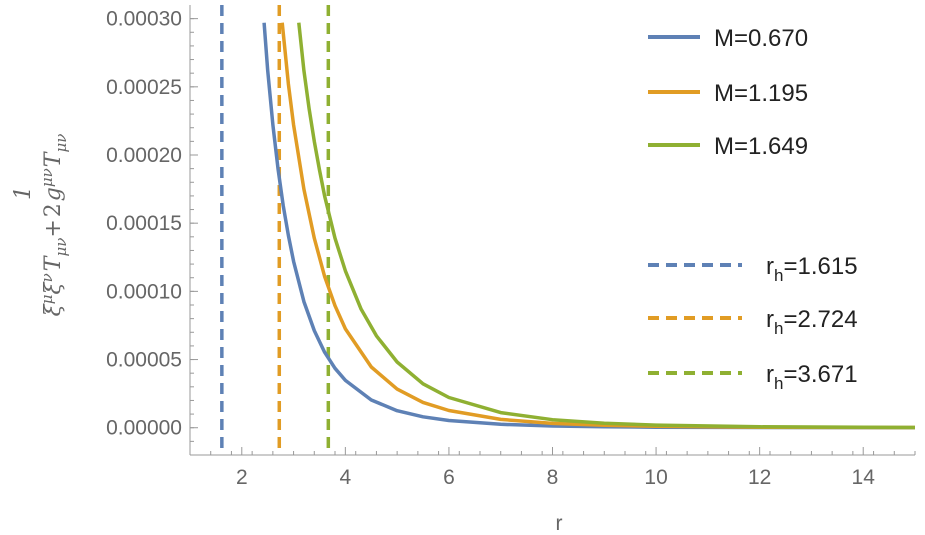 The image size is (925, 535). Describe the element at coordinates (761, 38) in the screenshot. I see `legend-label: M=0.670` at that location.